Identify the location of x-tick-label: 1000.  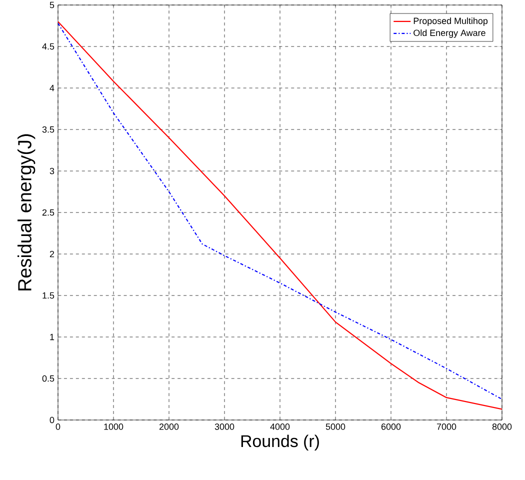
(114, 427).